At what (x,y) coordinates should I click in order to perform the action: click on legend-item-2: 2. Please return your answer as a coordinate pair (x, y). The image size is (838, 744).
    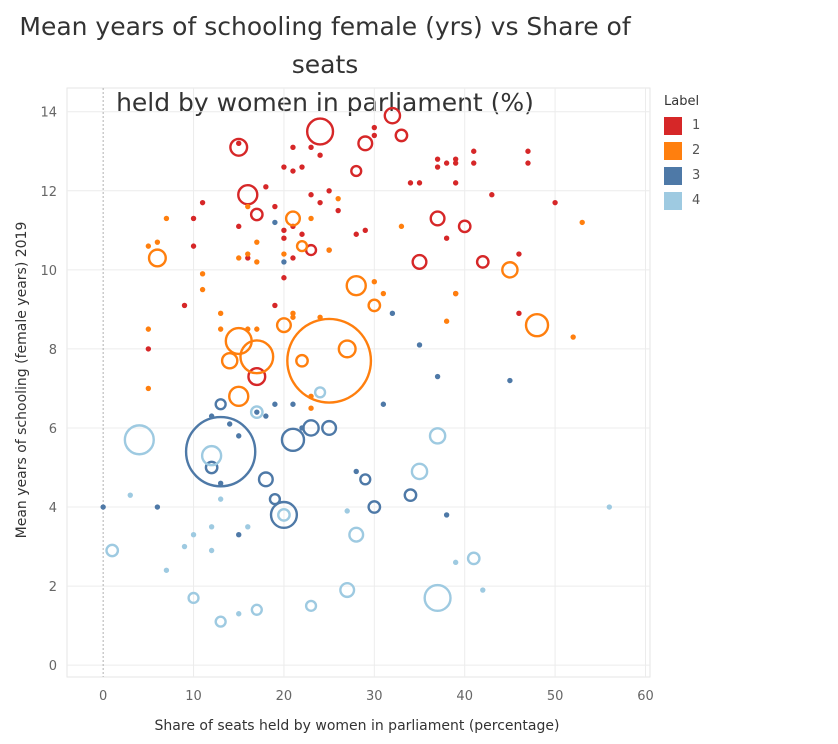
    Looking at the image, I should click on (682, 150).